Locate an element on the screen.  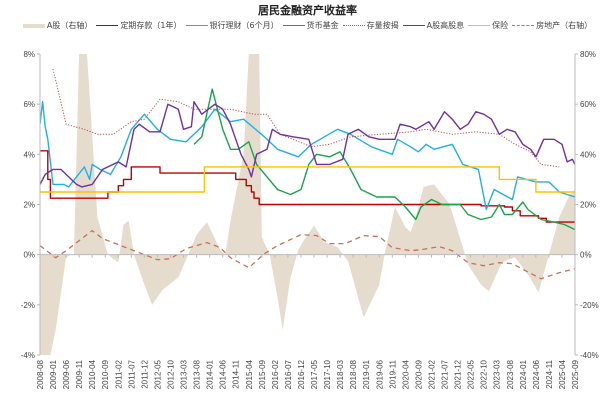
x-tick-label: 2019-06 is located at coordinates (379, 374).